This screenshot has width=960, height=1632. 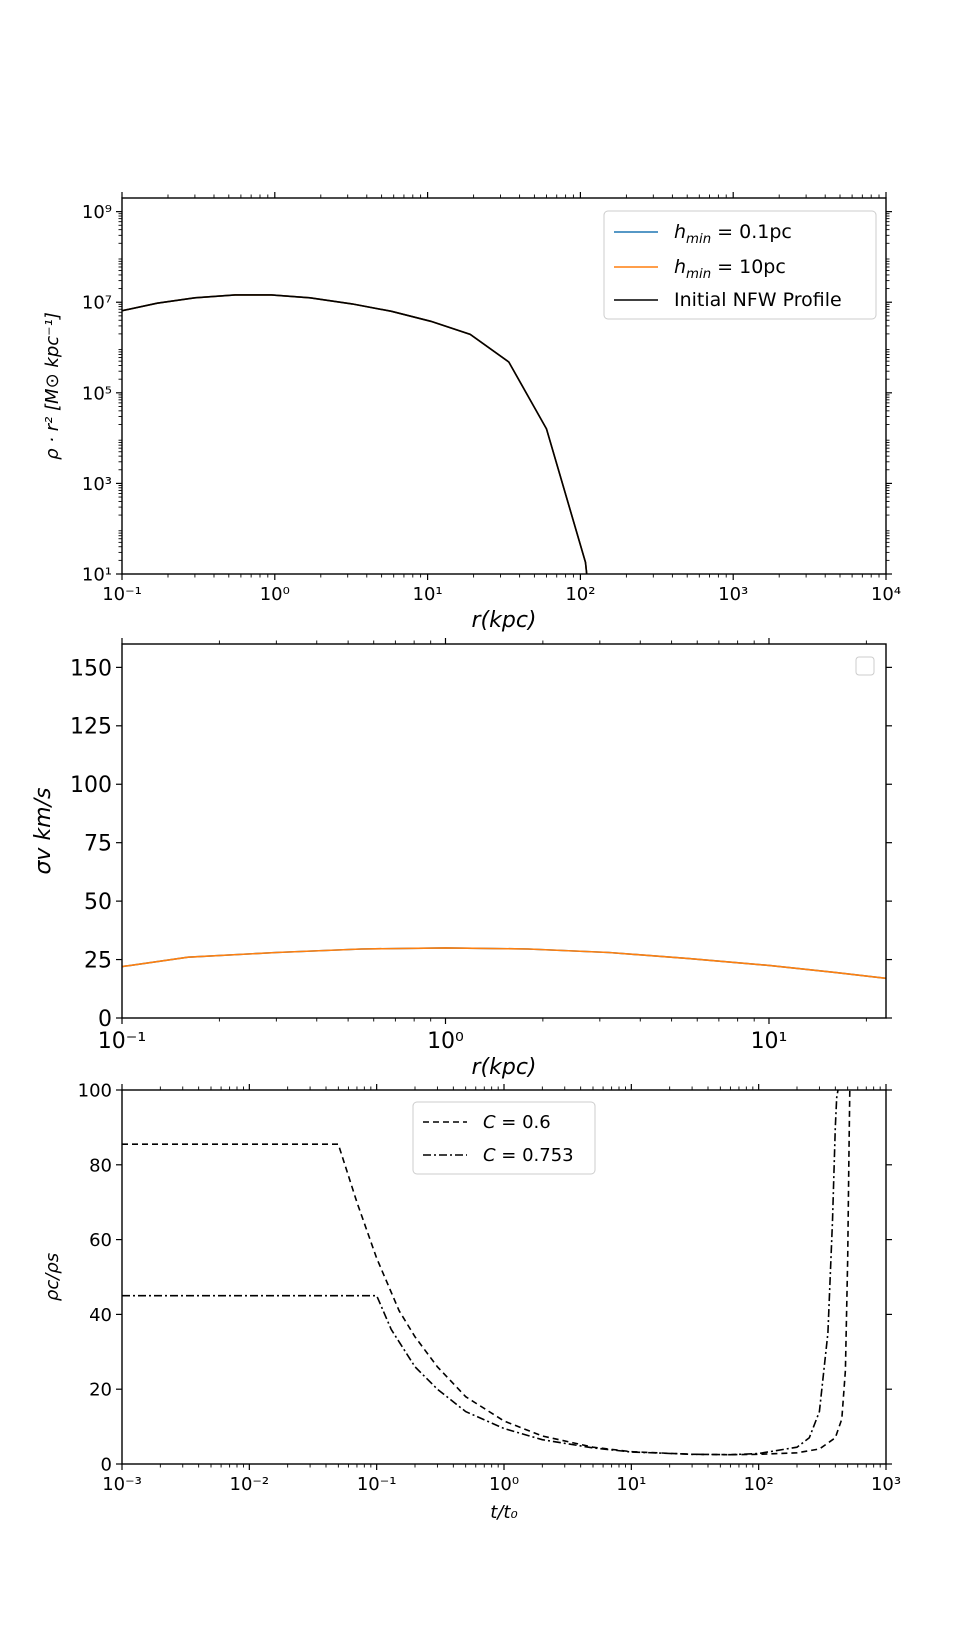 What do you see at coordinates (97, 393) in the screenshot?
I see `y-tick-label: 10⁵` at bounding box center [97, 393].